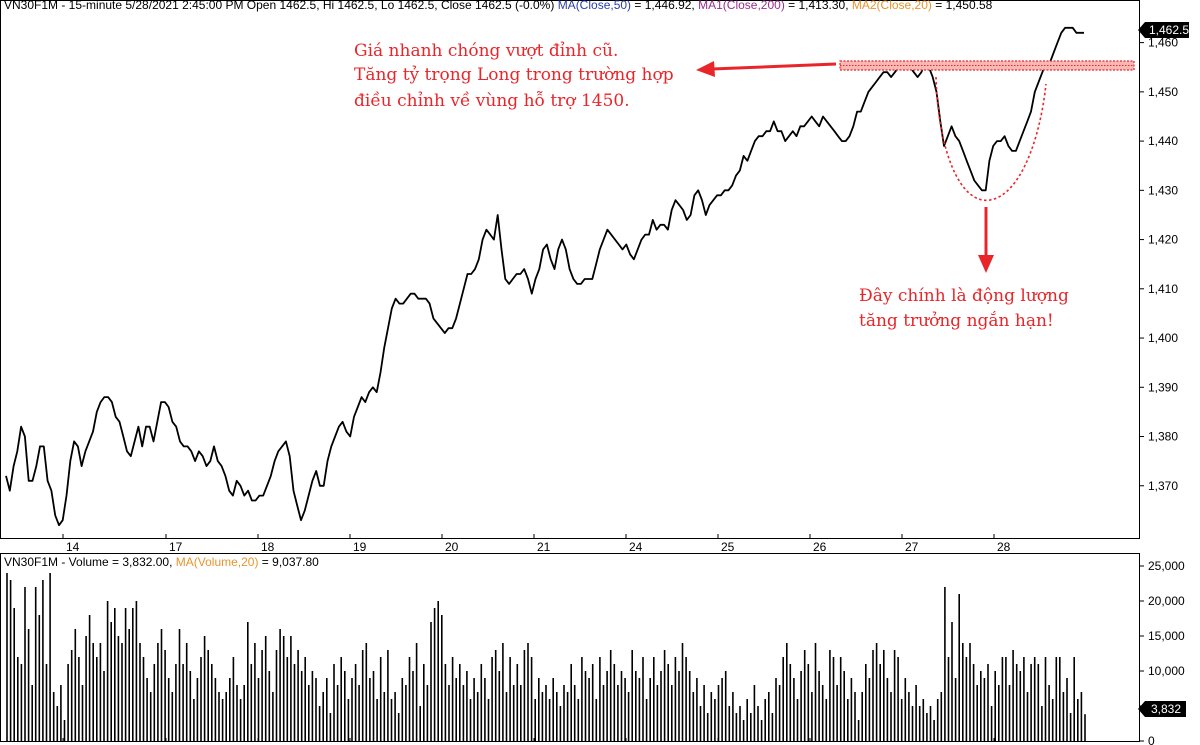 The height and width of the screenshot is (745, 1200). What do you see at coordinates (1163, 141) in the screenshot?
I see `price-y-tick-label: 1,440` at bounding box center [1163, 141].